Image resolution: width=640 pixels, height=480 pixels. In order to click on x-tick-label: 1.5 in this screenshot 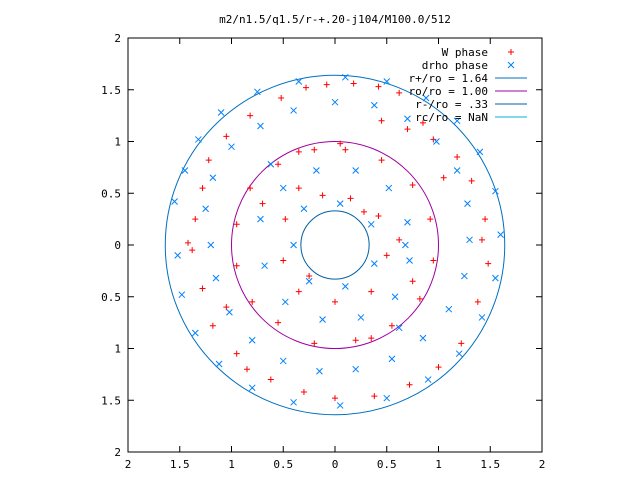, I will do `click(180, 464)`.